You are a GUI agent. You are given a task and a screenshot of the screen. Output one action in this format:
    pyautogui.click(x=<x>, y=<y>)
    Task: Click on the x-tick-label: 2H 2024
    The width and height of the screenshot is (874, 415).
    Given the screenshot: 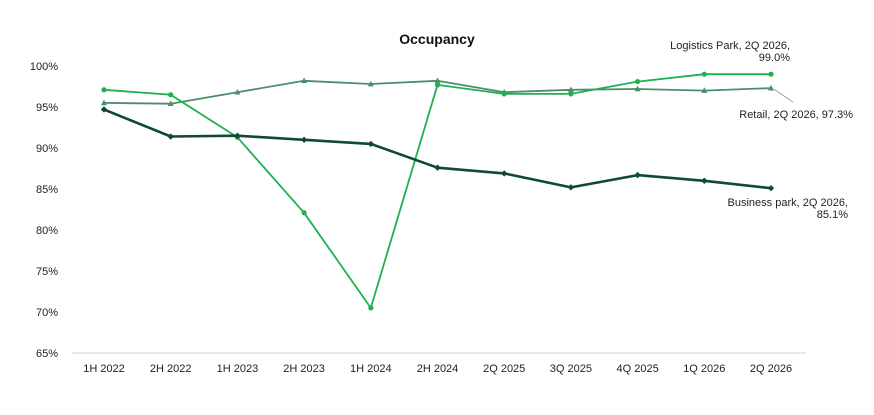 What is the action you would take?
    pyautogui.click(x=438, y=369)
    